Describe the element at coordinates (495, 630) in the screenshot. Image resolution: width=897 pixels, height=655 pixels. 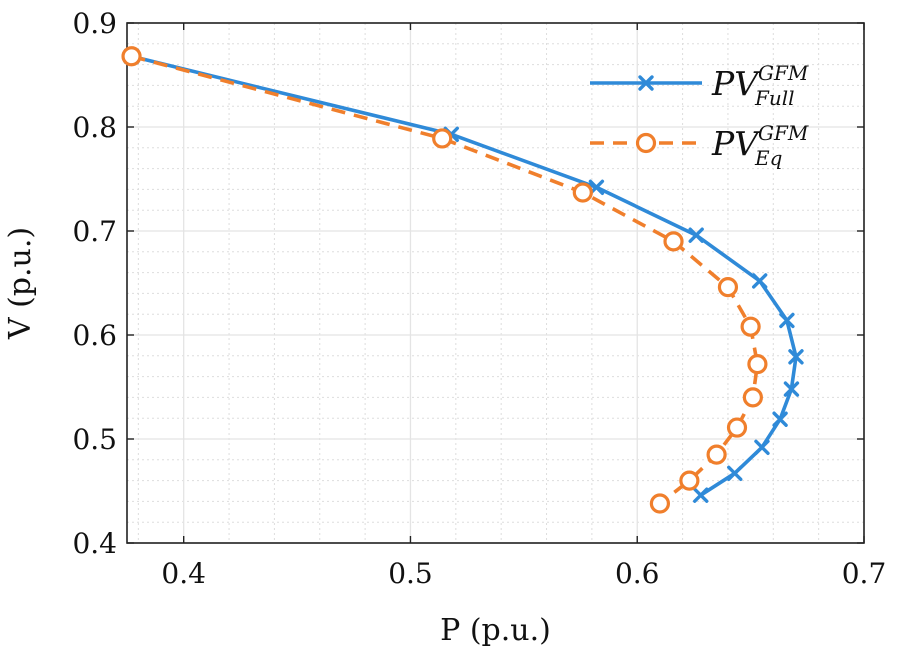
I see `x-axis-label: P (p.u.)` at that location.